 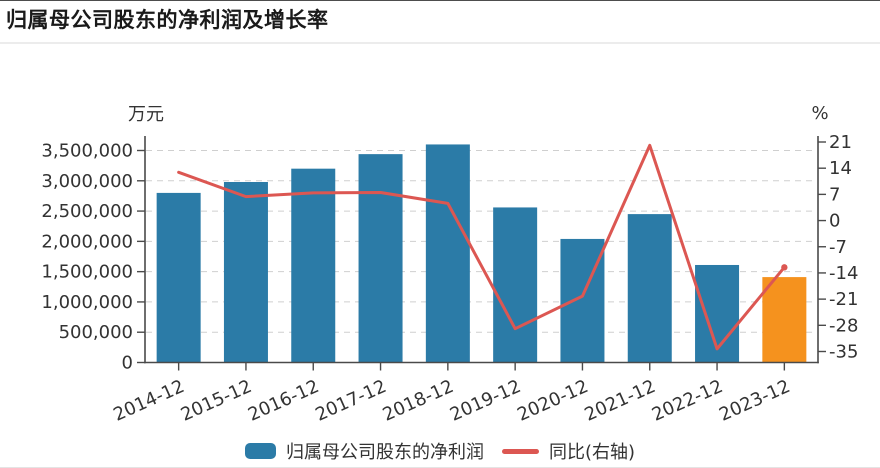 What do you see at coordinates (283, 401) in the screenshot?
I see `x-axis-label-2016-12: 2016-12` at bounding box center [283, 401].